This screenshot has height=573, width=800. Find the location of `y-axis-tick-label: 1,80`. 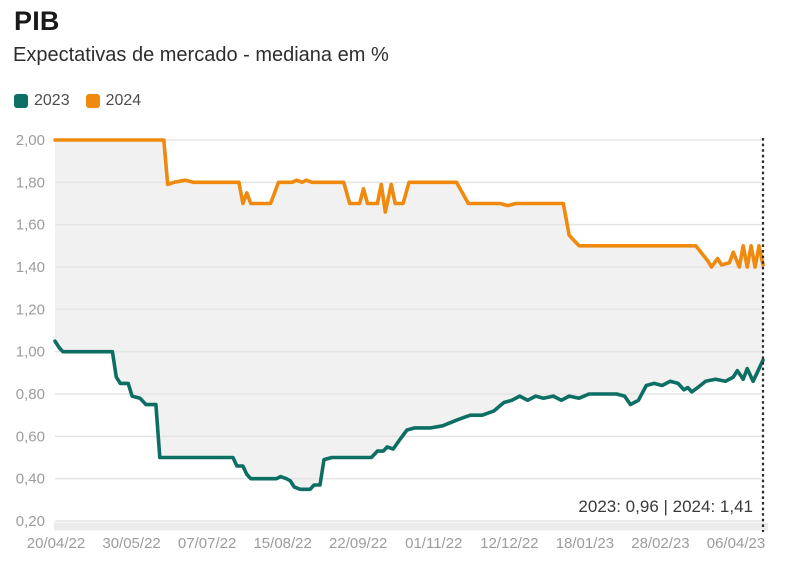

y-axis-tick-label: 1,80 is located at coordinates (30, 182).